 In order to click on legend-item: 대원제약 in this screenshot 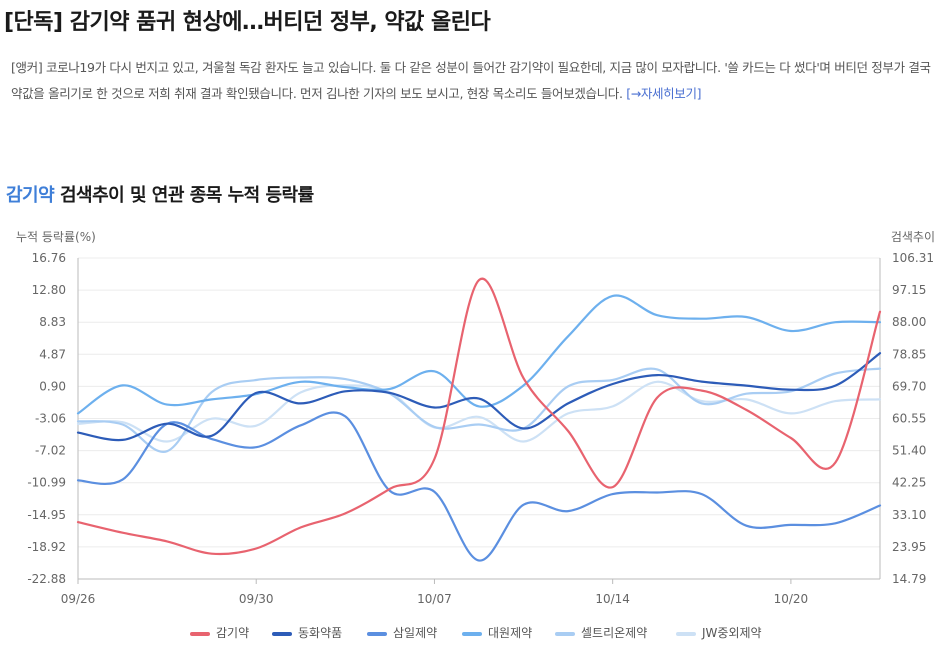, I will do `click(497, 632)`.